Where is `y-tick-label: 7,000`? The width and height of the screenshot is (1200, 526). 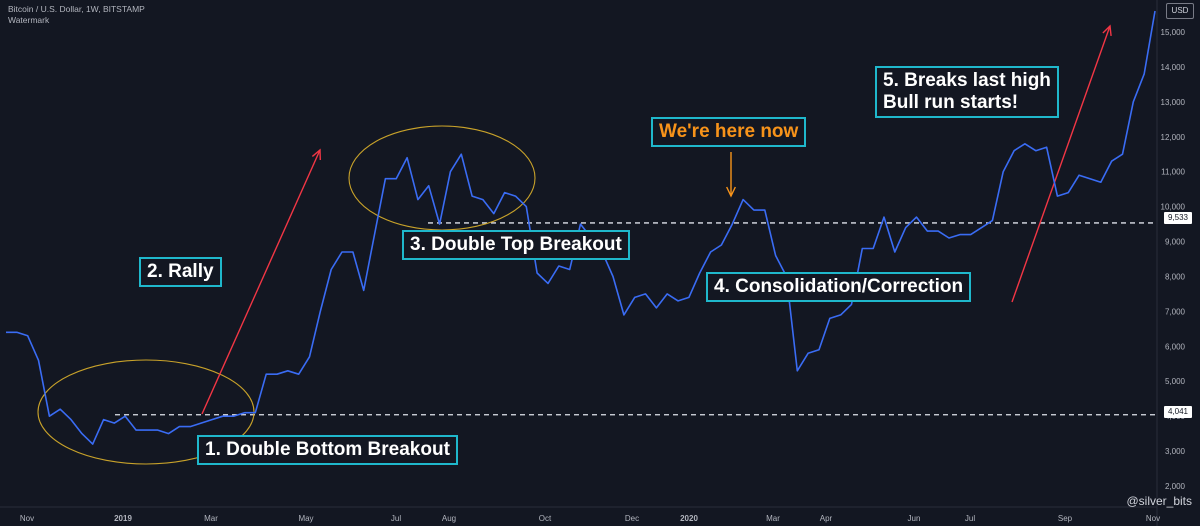
y-tick-label: 7,000 is located at coordinates (1175, 311).